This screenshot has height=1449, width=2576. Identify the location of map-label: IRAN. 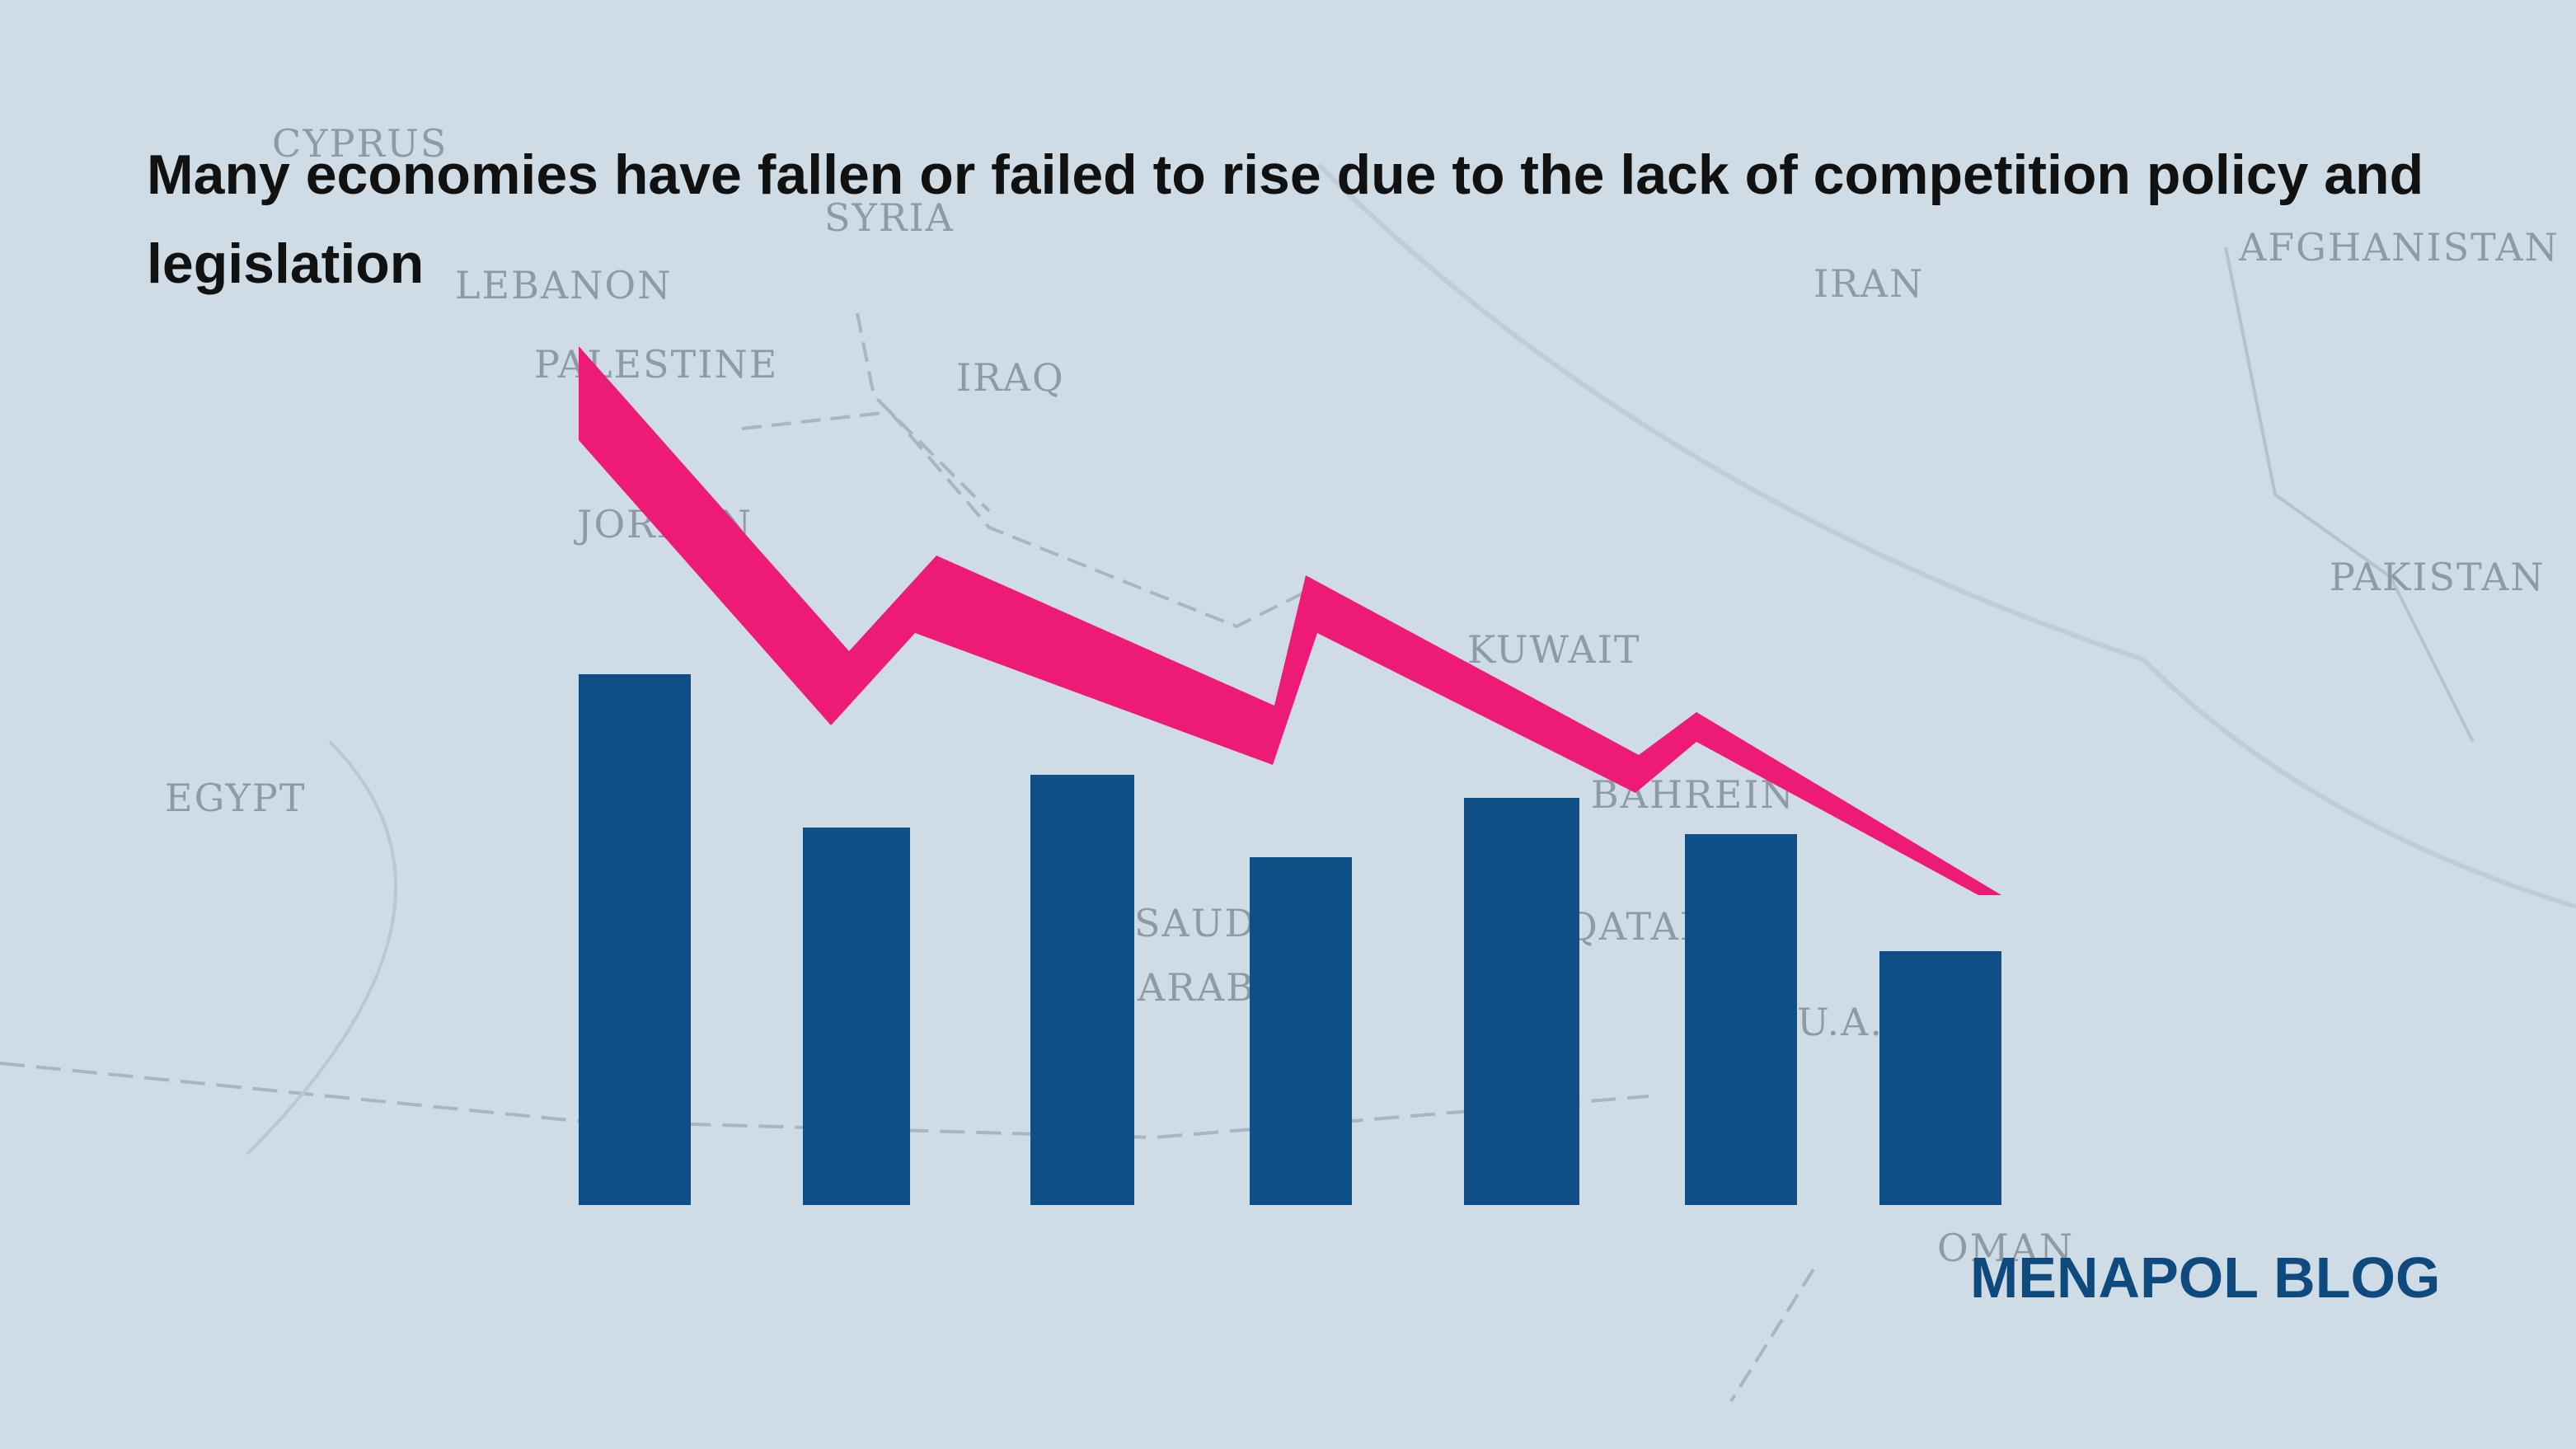
(1869, 283).